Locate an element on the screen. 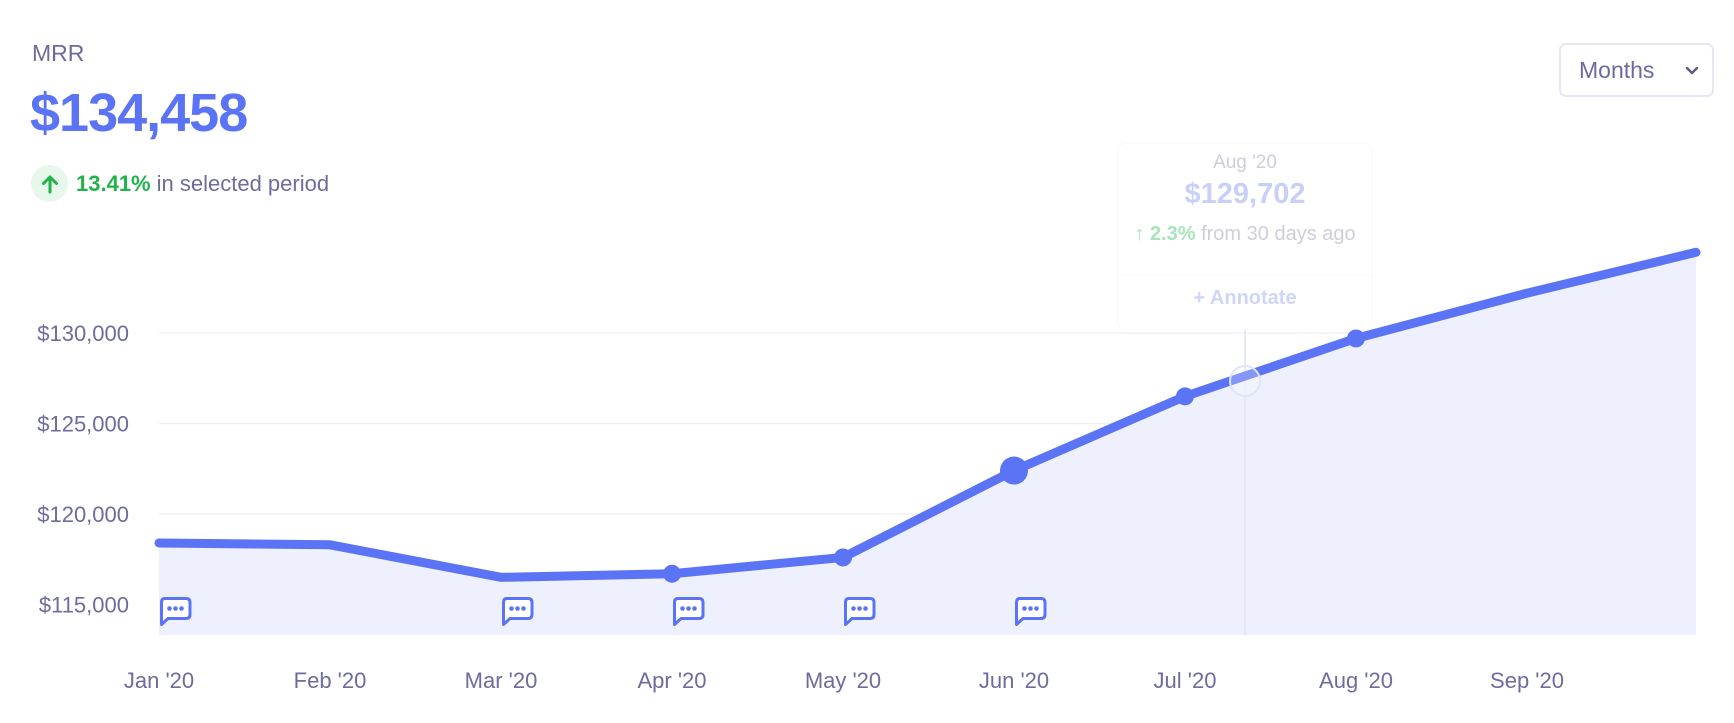  x-tick-label: May '20 is located at coordinates (843, 680).